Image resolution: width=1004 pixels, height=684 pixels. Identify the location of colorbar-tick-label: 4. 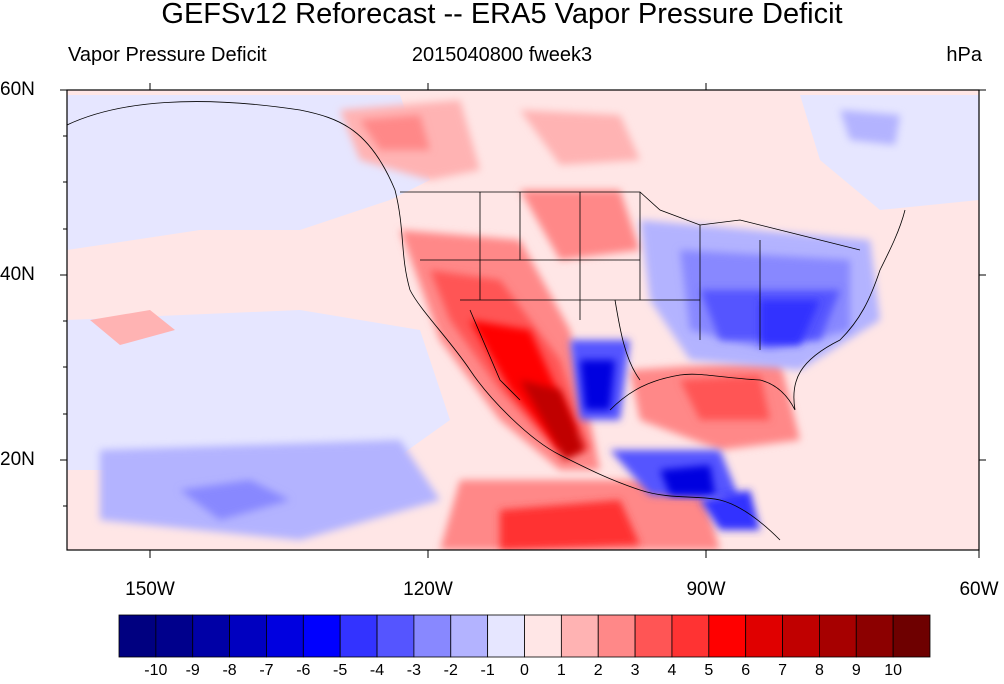
(672, 670).